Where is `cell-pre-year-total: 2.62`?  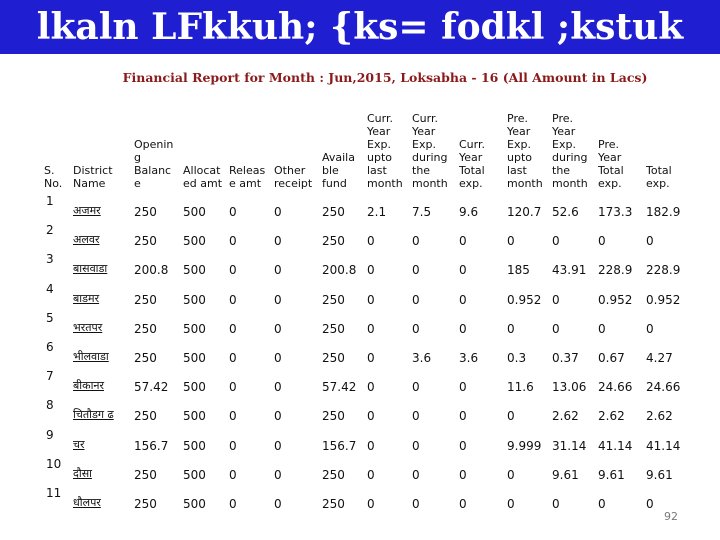 cell-pre-year-total: 2.62 is located at coordinates (611, 416).